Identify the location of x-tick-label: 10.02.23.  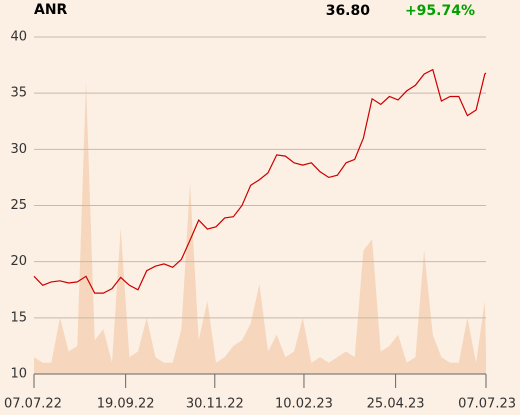
(304, 404).